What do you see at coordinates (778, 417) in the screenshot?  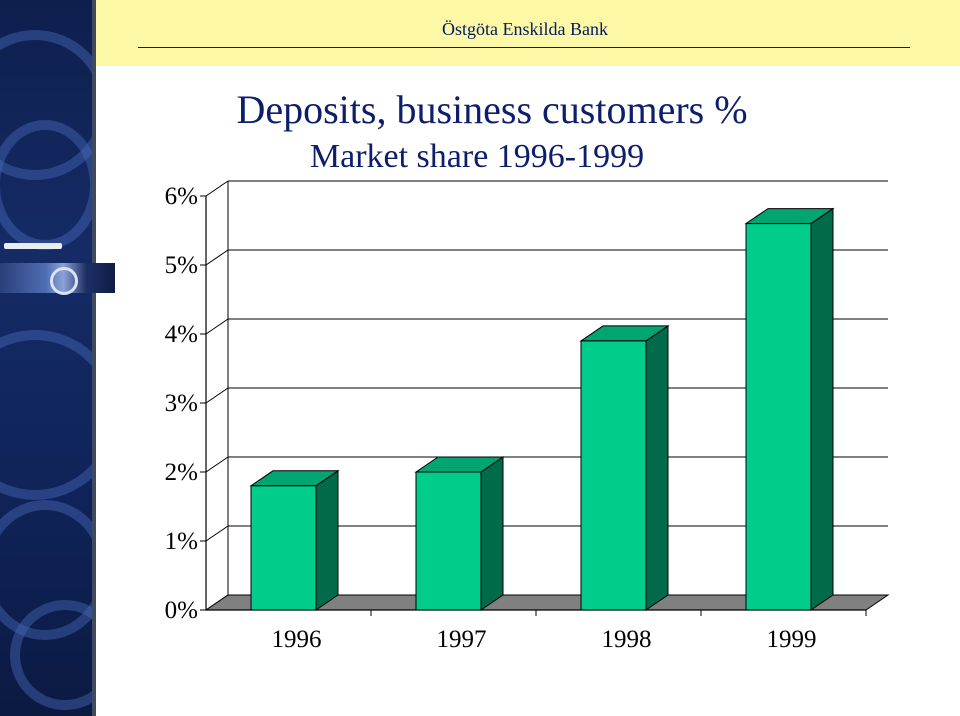 I see `bar-1999` at bounding box center [778, 417].